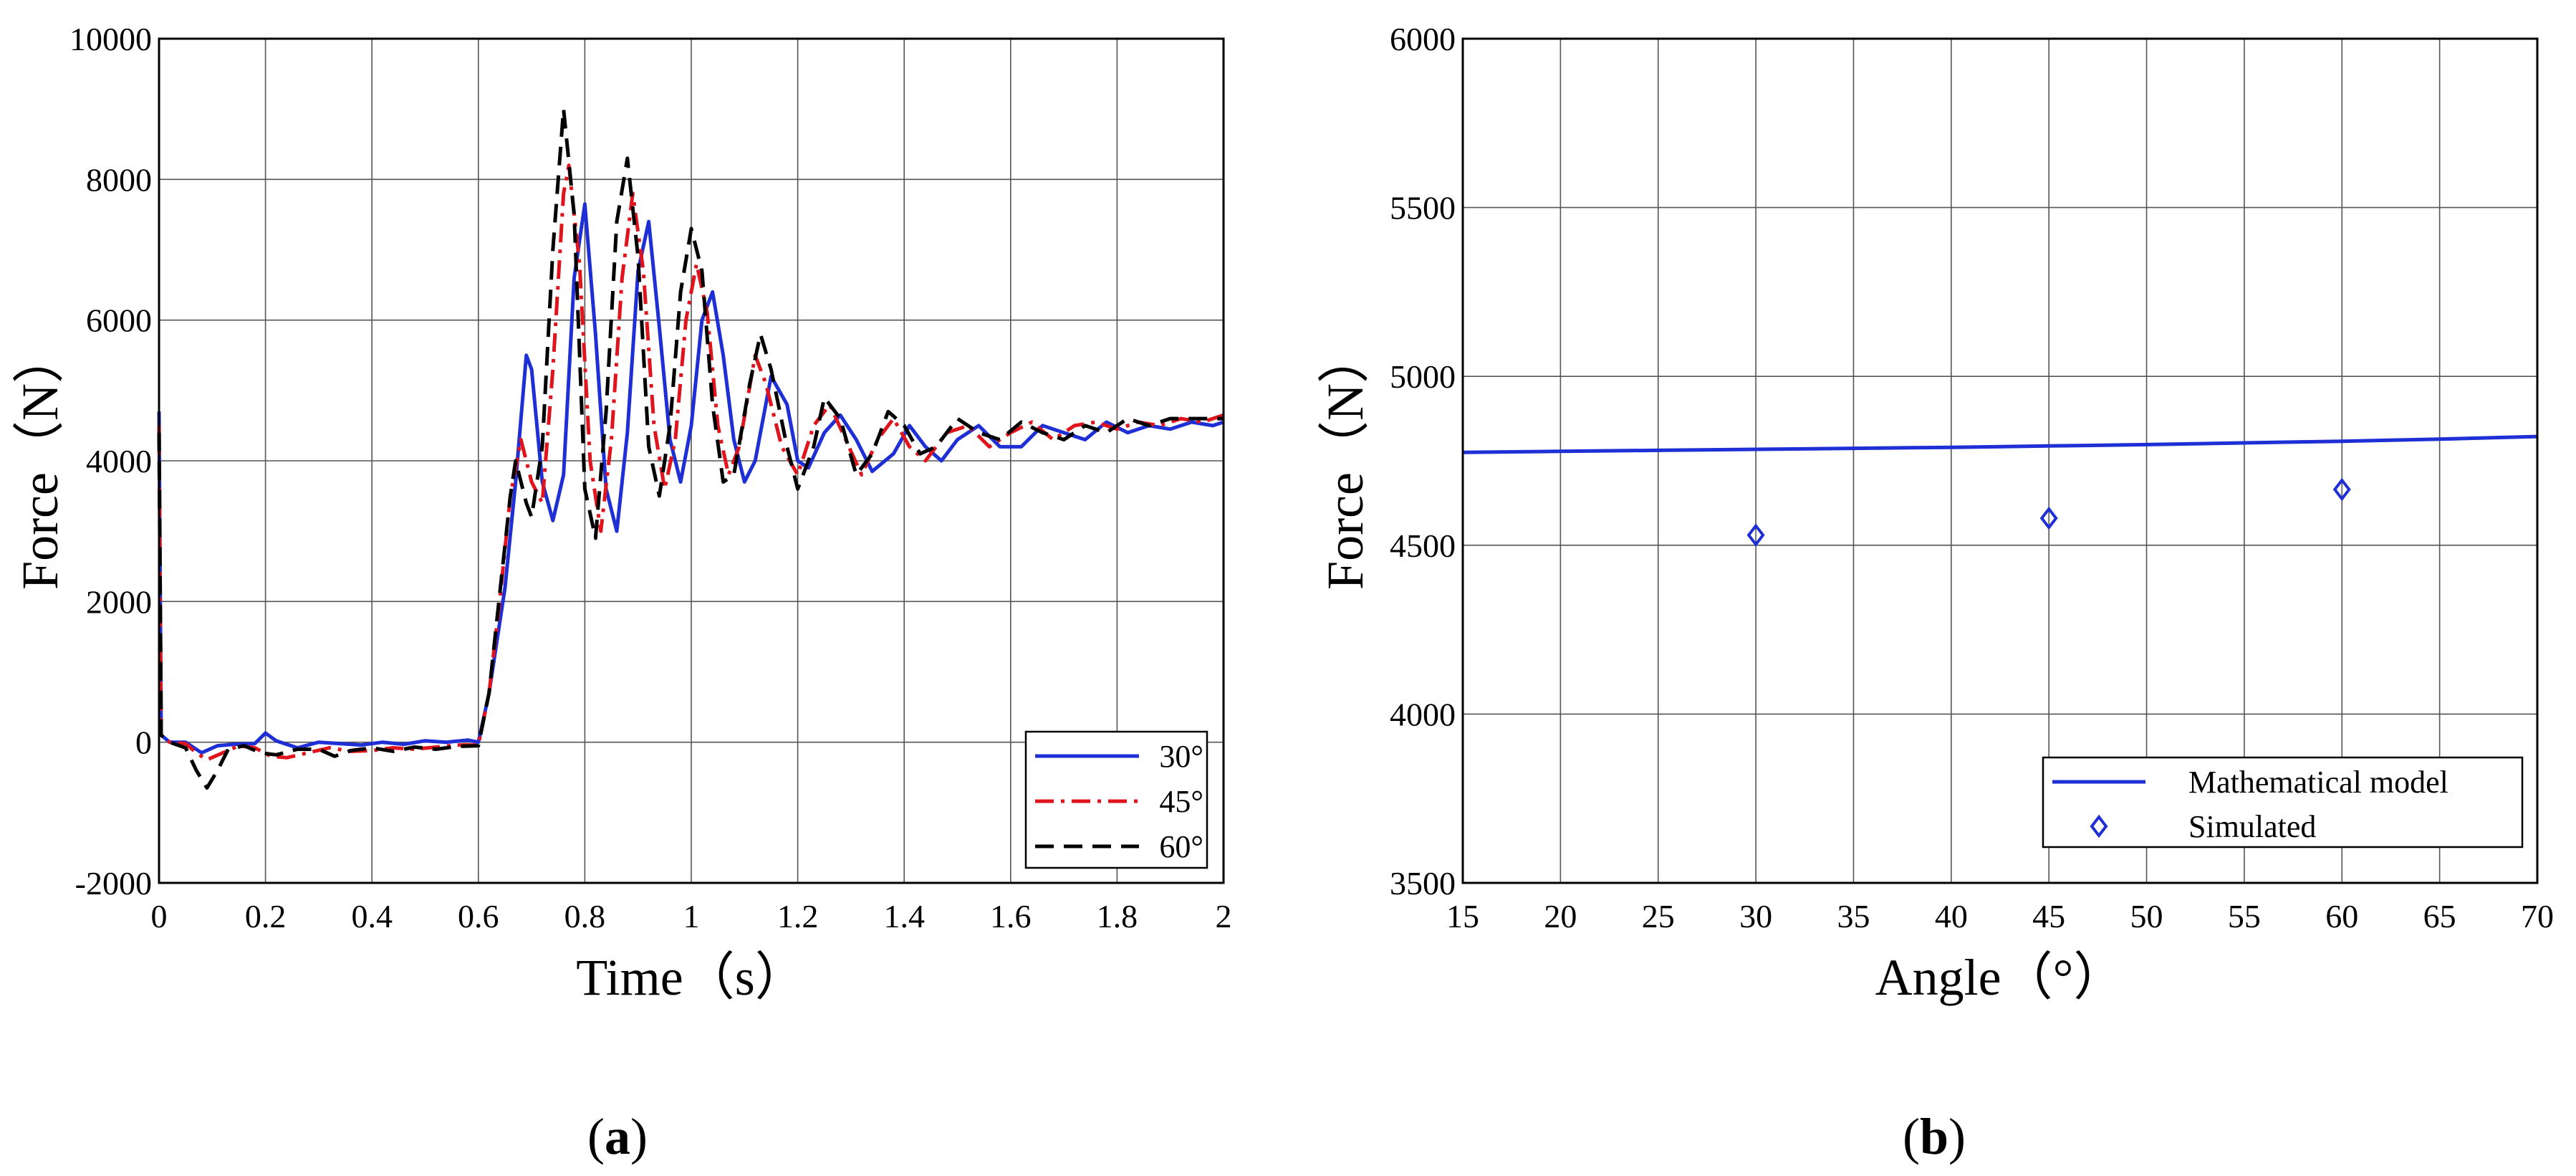  I want to click on chart-a-y-tick-label: 4000, so click(119, 461).